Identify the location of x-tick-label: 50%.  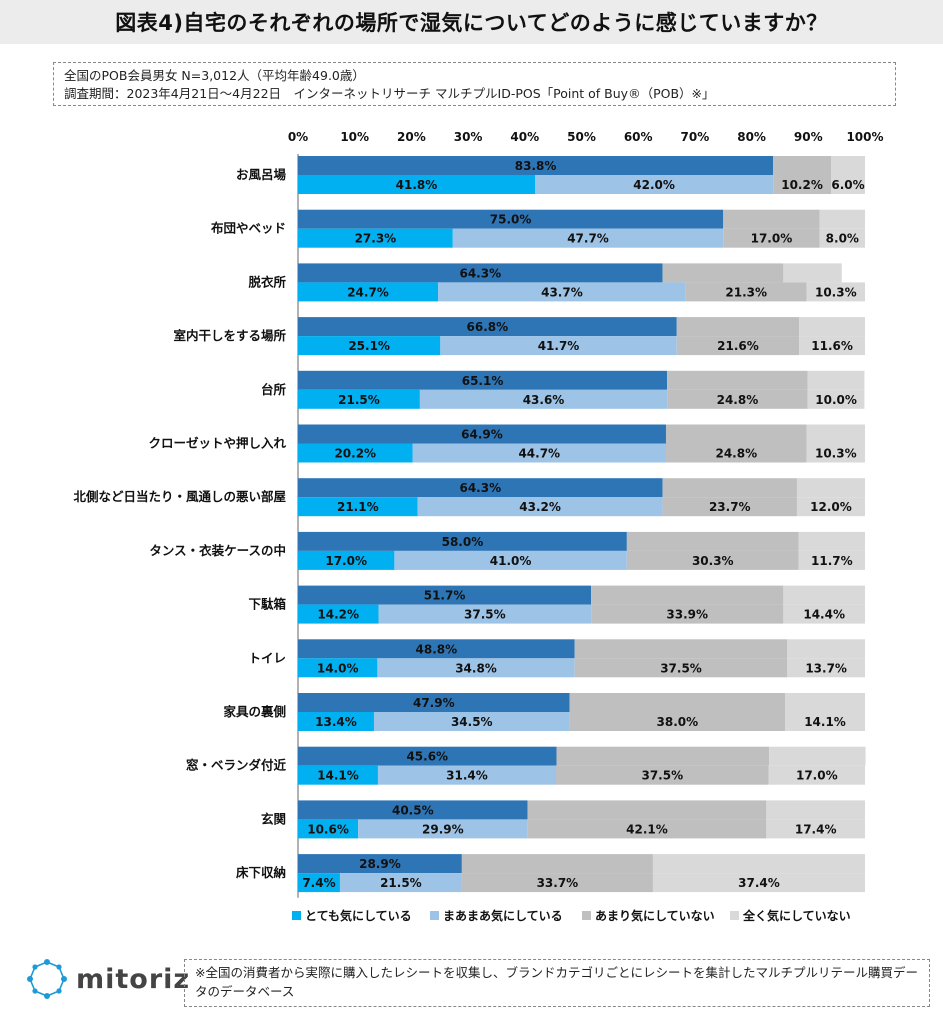
(581, 137).